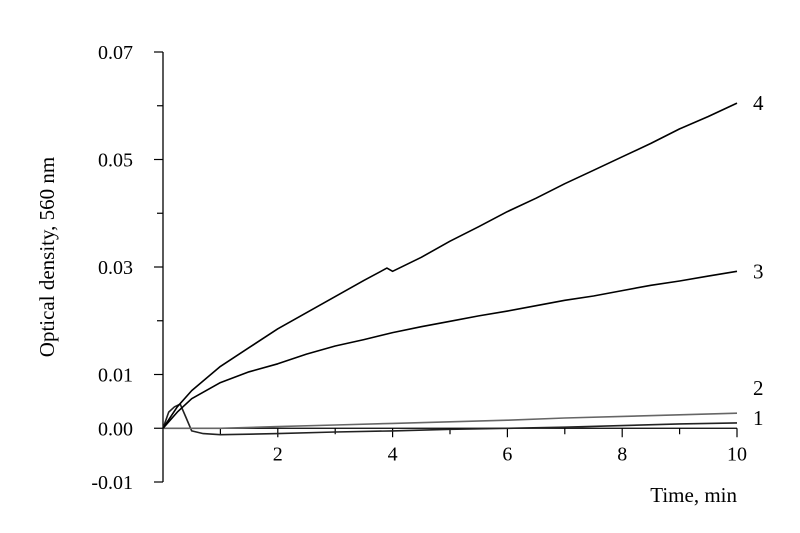 The width and height of the screenshot is (800, 533). I want to click on x-axis-title: Time, min, so click(693, 495).